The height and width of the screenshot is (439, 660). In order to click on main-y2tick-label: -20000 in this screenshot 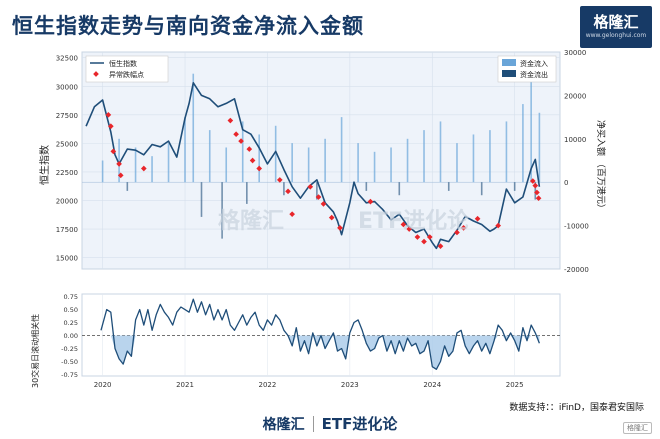, I will do `click(576, 270)`.